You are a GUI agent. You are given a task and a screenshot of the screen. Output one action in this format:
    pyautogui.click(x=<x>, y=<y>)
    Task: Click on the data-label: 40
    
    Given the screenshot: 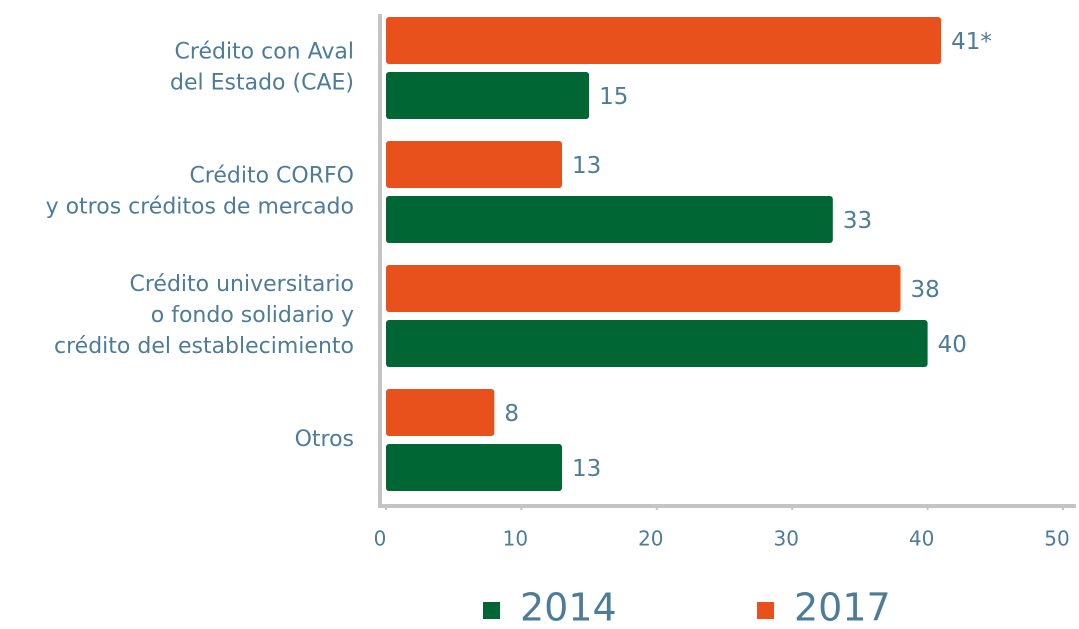 What is the action you would take?
    pyautogui.click(x=952, y=345)
    